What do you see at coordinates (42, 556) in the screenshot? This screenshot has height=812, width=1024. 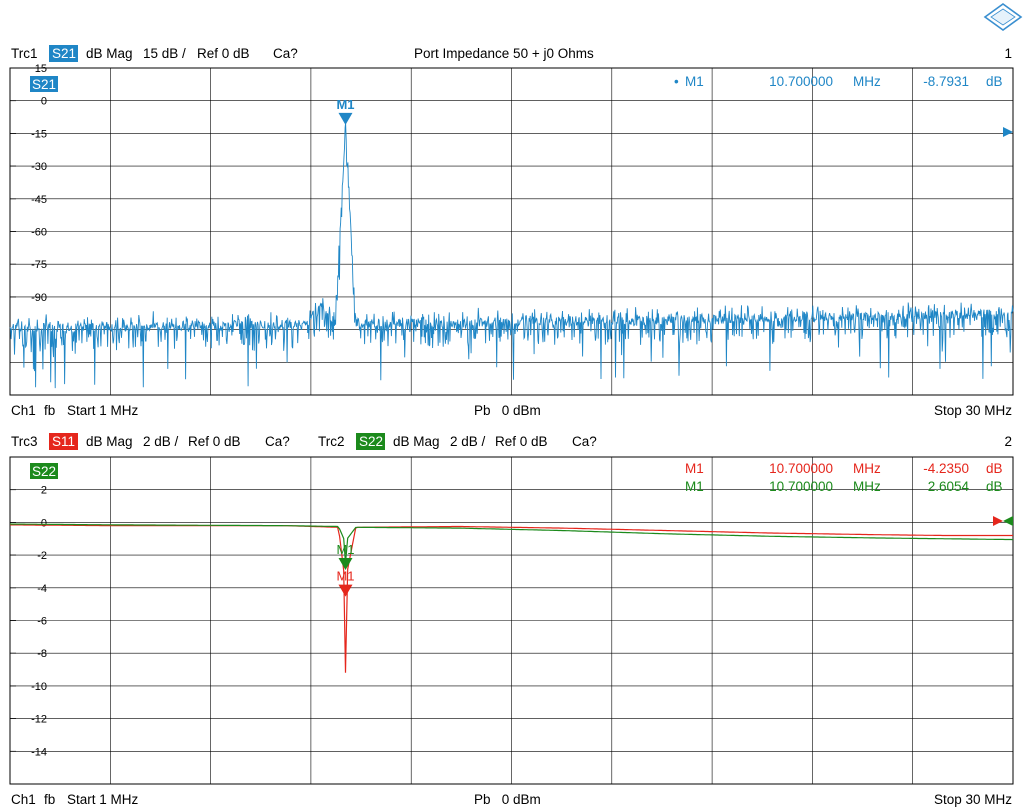 I see `y-tick-label: -2` at bounding box center [42, 556].